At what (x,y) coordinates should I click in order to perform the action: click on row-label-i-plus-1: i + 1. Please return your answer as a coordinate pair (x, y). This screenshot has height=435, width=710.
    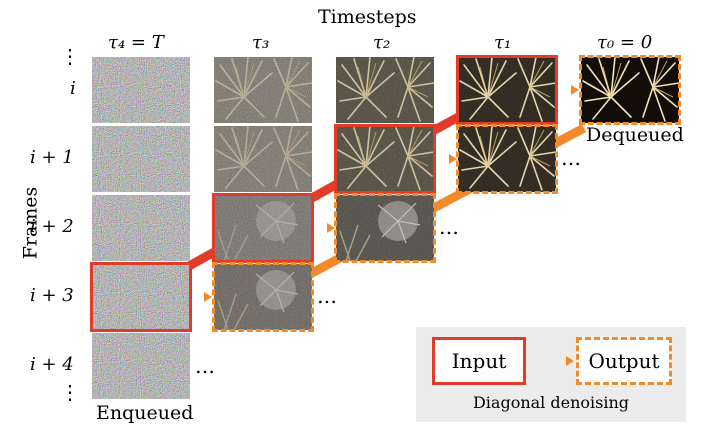
    Looking at the image, I should click on (52, 157).